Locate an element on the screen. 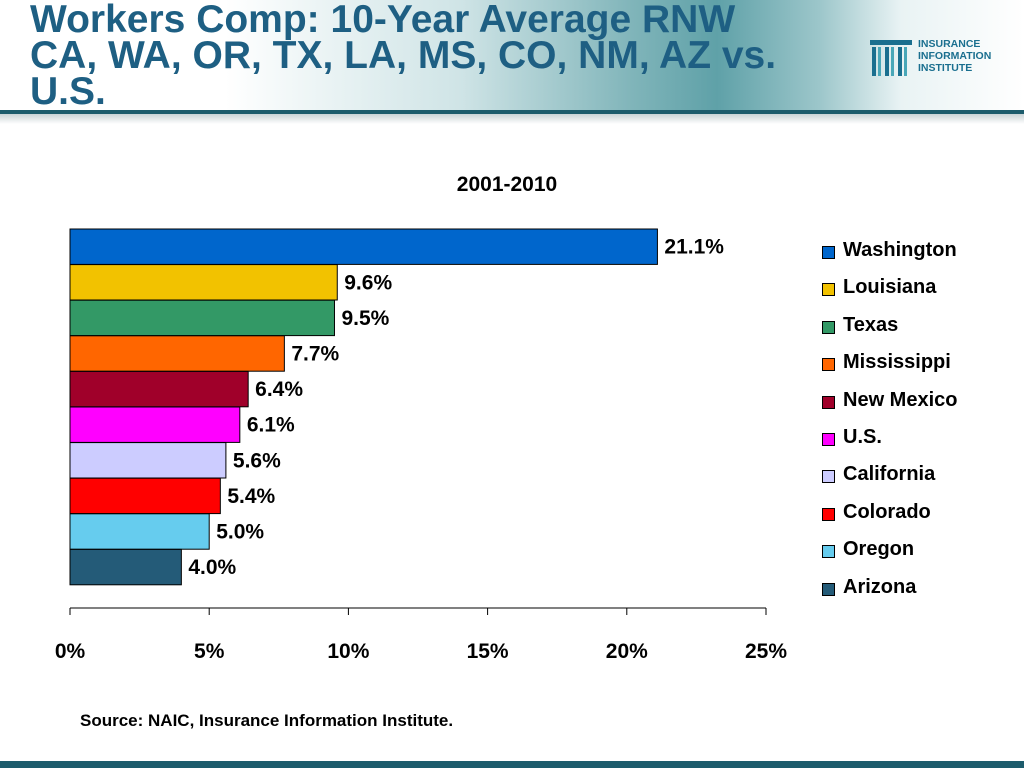 The height and width of the screenshot is (768, 1024). iii-logo-text: INSURANCE INFORMATION INSTITUTE is located at coordinates (968, 56).